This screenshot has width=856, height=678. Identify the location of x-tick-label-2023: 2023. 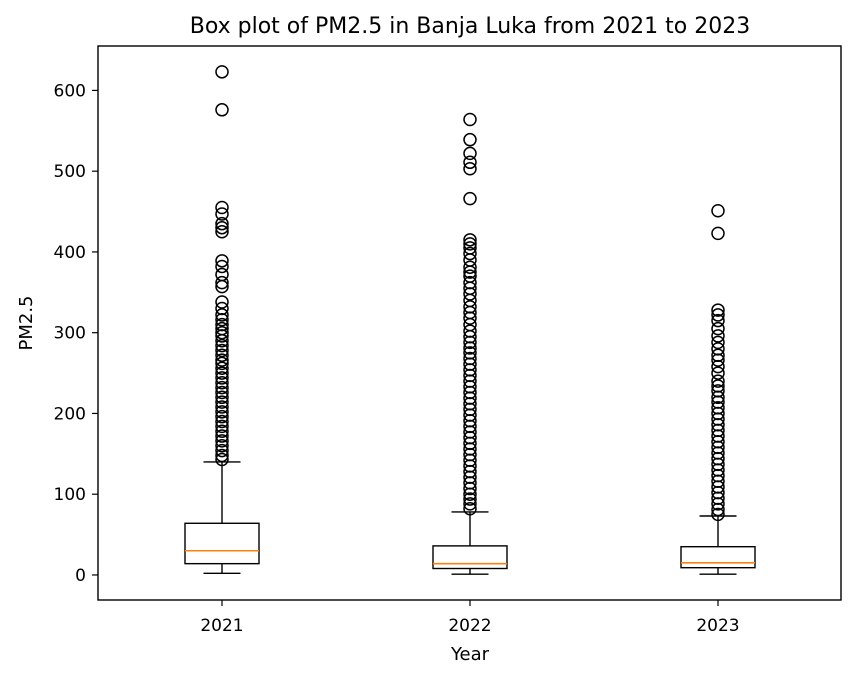
(717, 626).